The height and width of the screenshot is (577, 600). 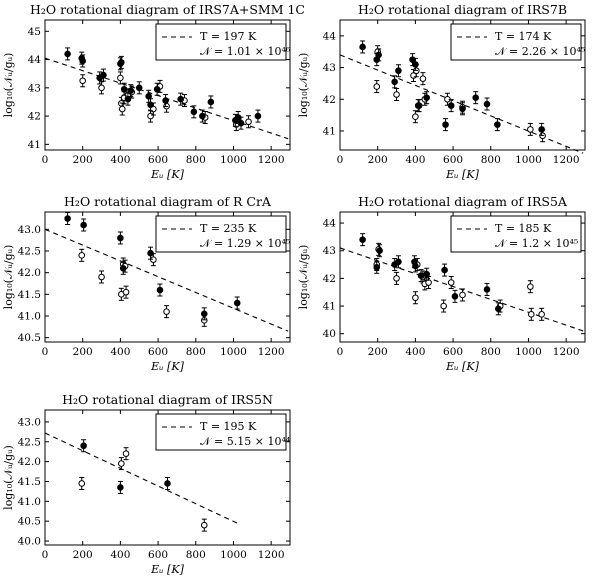 I want to click on legend-column-density: 𝒩 = 1.01 × 10⁴⁶, so click(x=245, y=51).